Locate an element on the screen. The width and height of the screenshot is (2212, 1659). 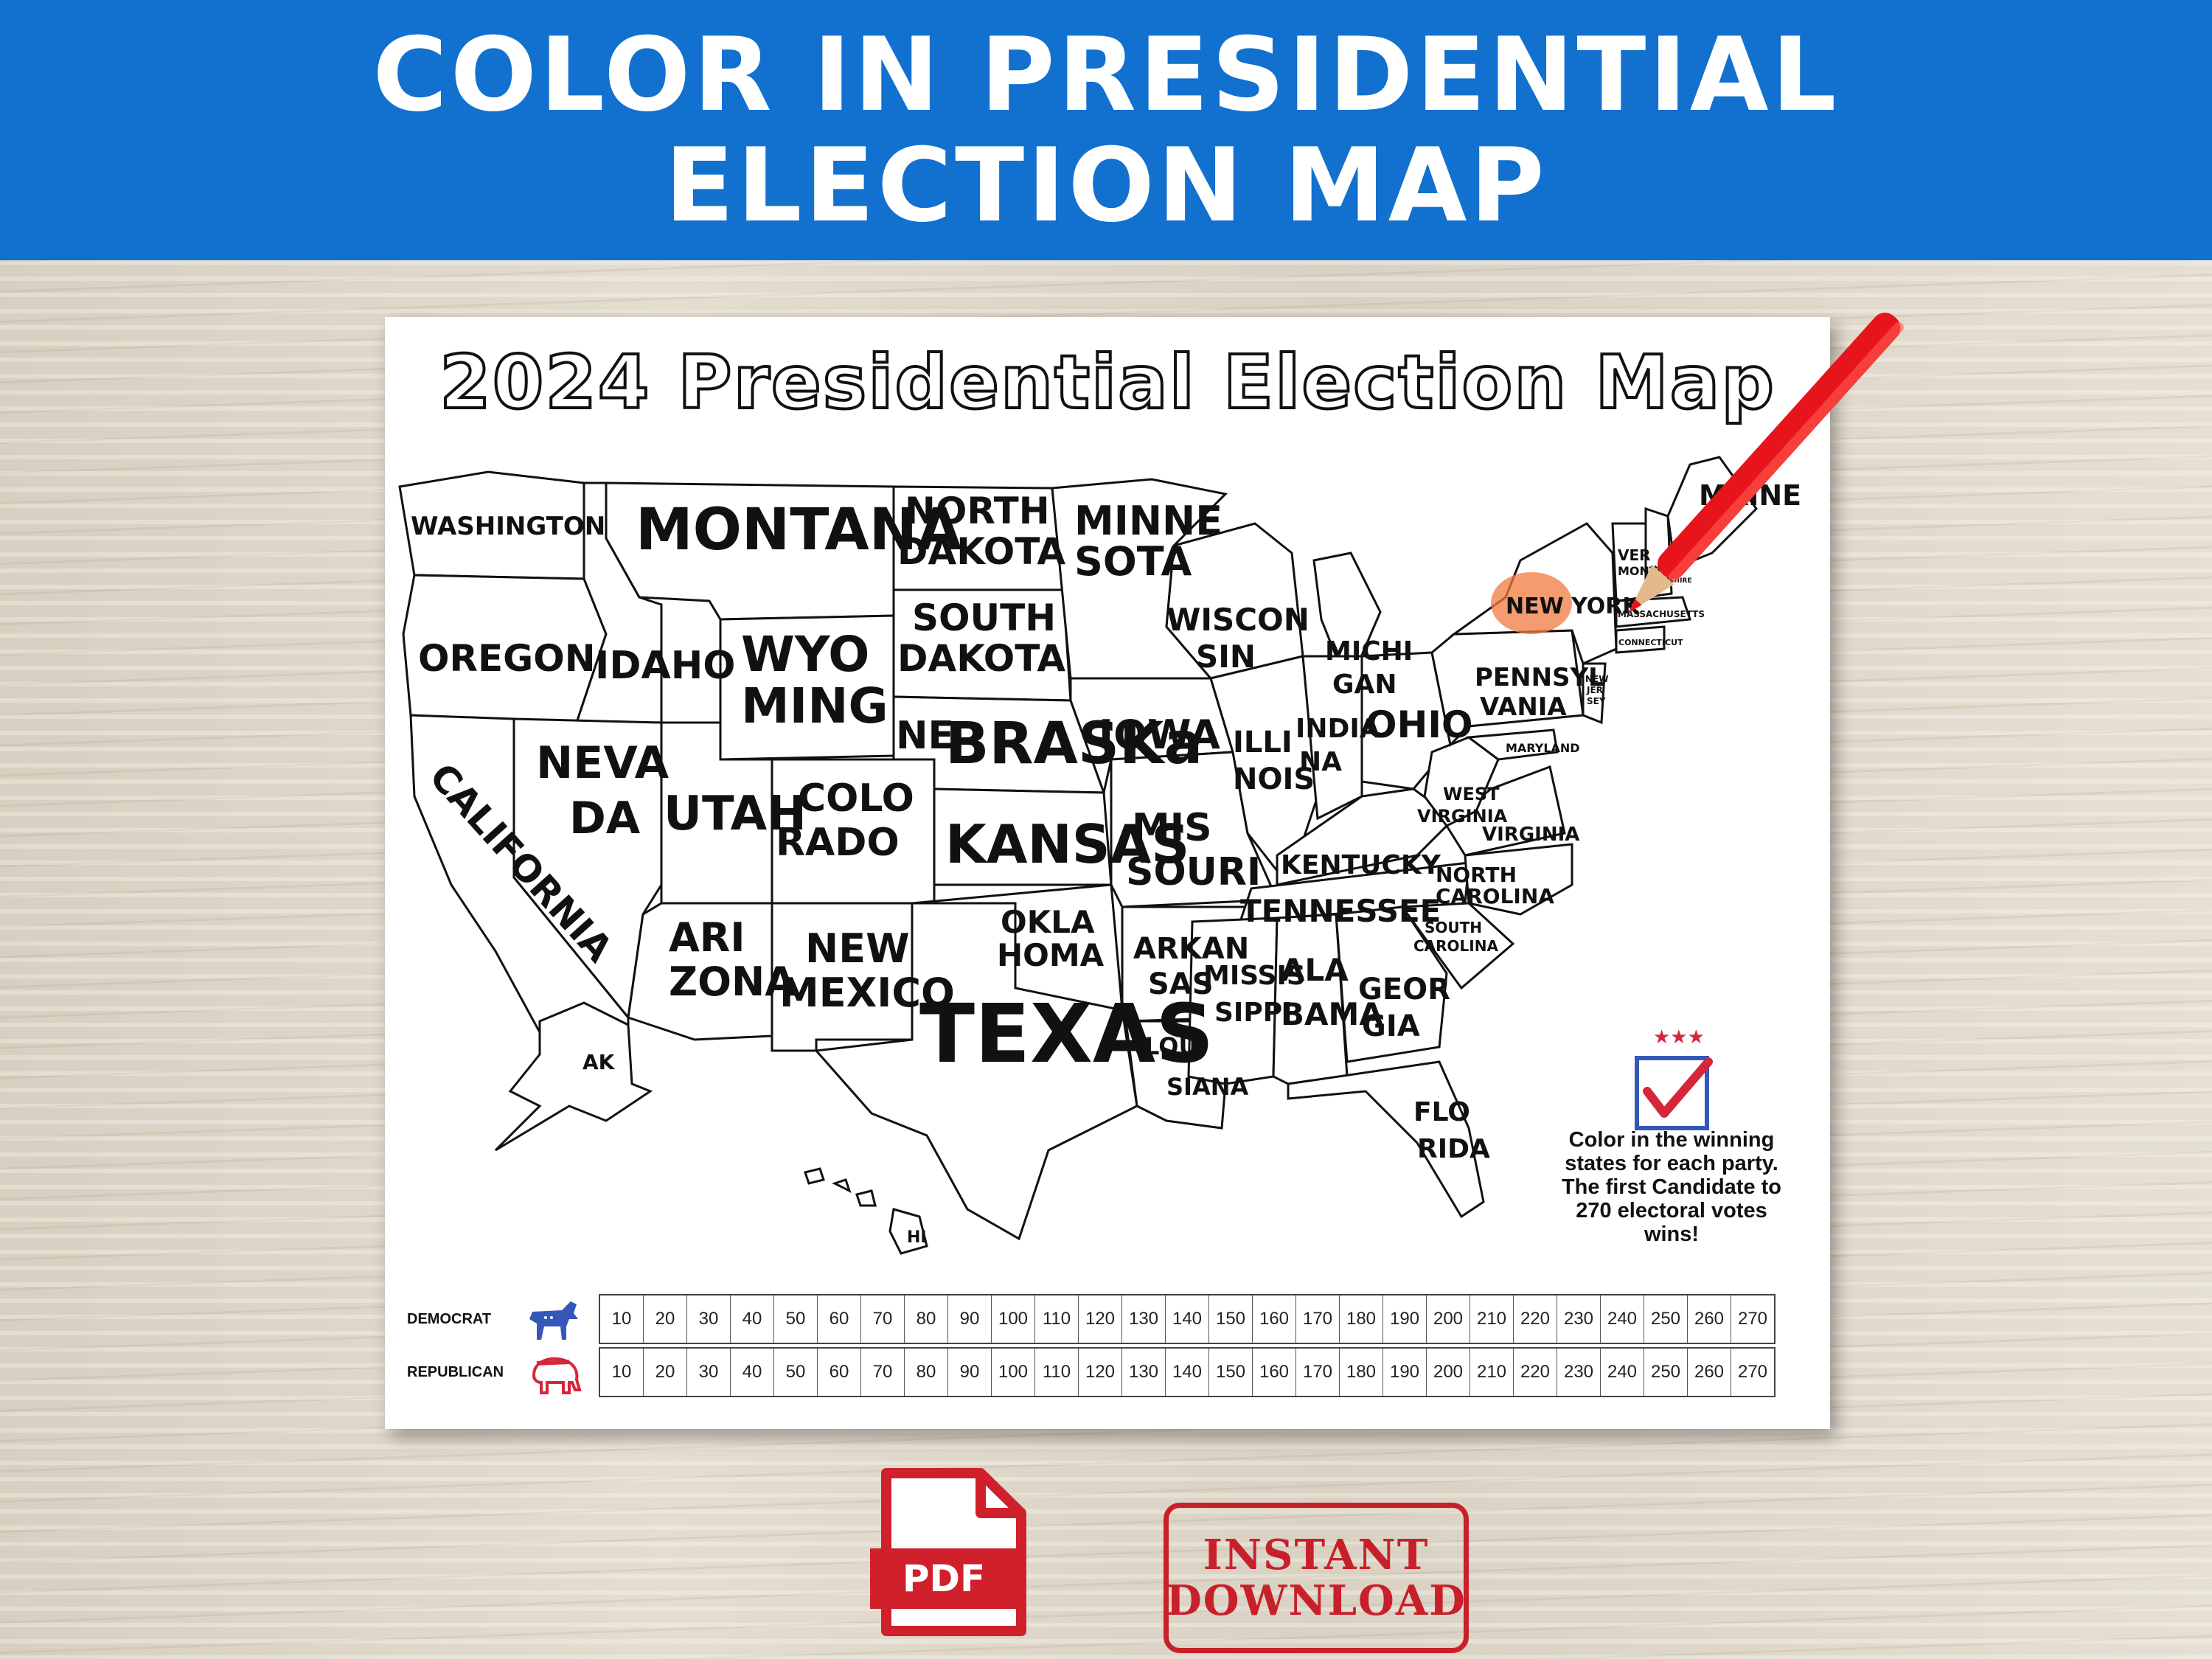
state-mississippi is located at coordinates (1233, 1001).